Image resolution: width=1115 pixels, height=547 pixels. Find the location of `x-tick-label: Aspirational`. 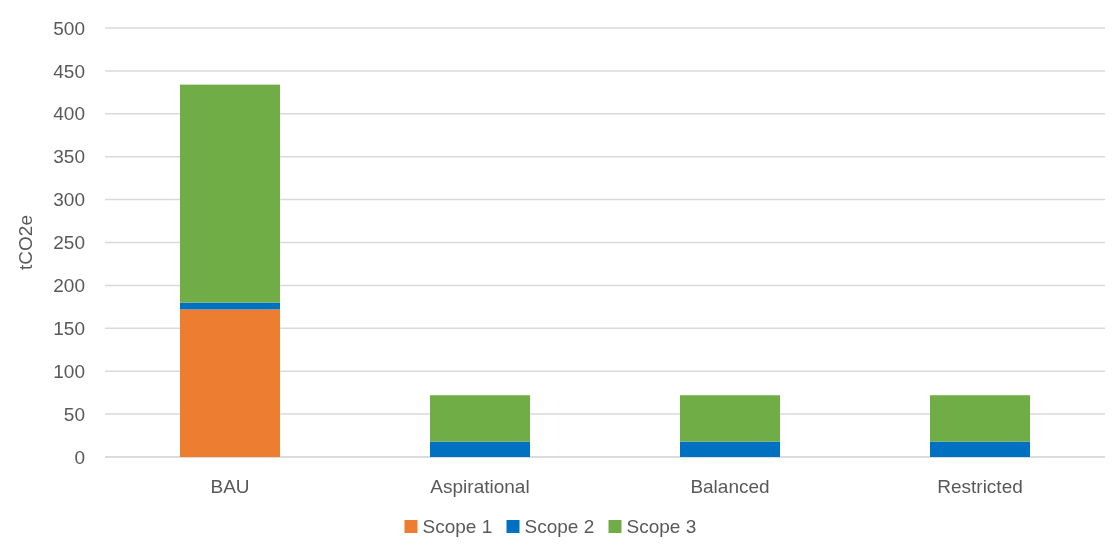

x-tick-label: Aspirational is located at coordinates (480, 486).